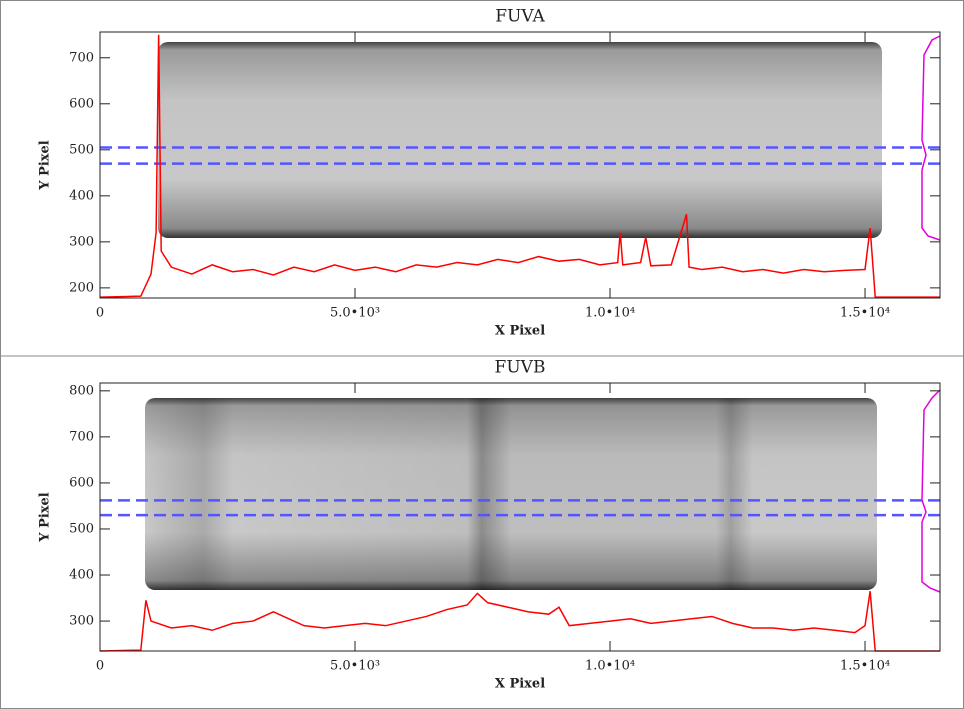  What do you see at coordinates (519, 621) in the screenshot?
I see `profile-line` at bounding box center [519, 621].